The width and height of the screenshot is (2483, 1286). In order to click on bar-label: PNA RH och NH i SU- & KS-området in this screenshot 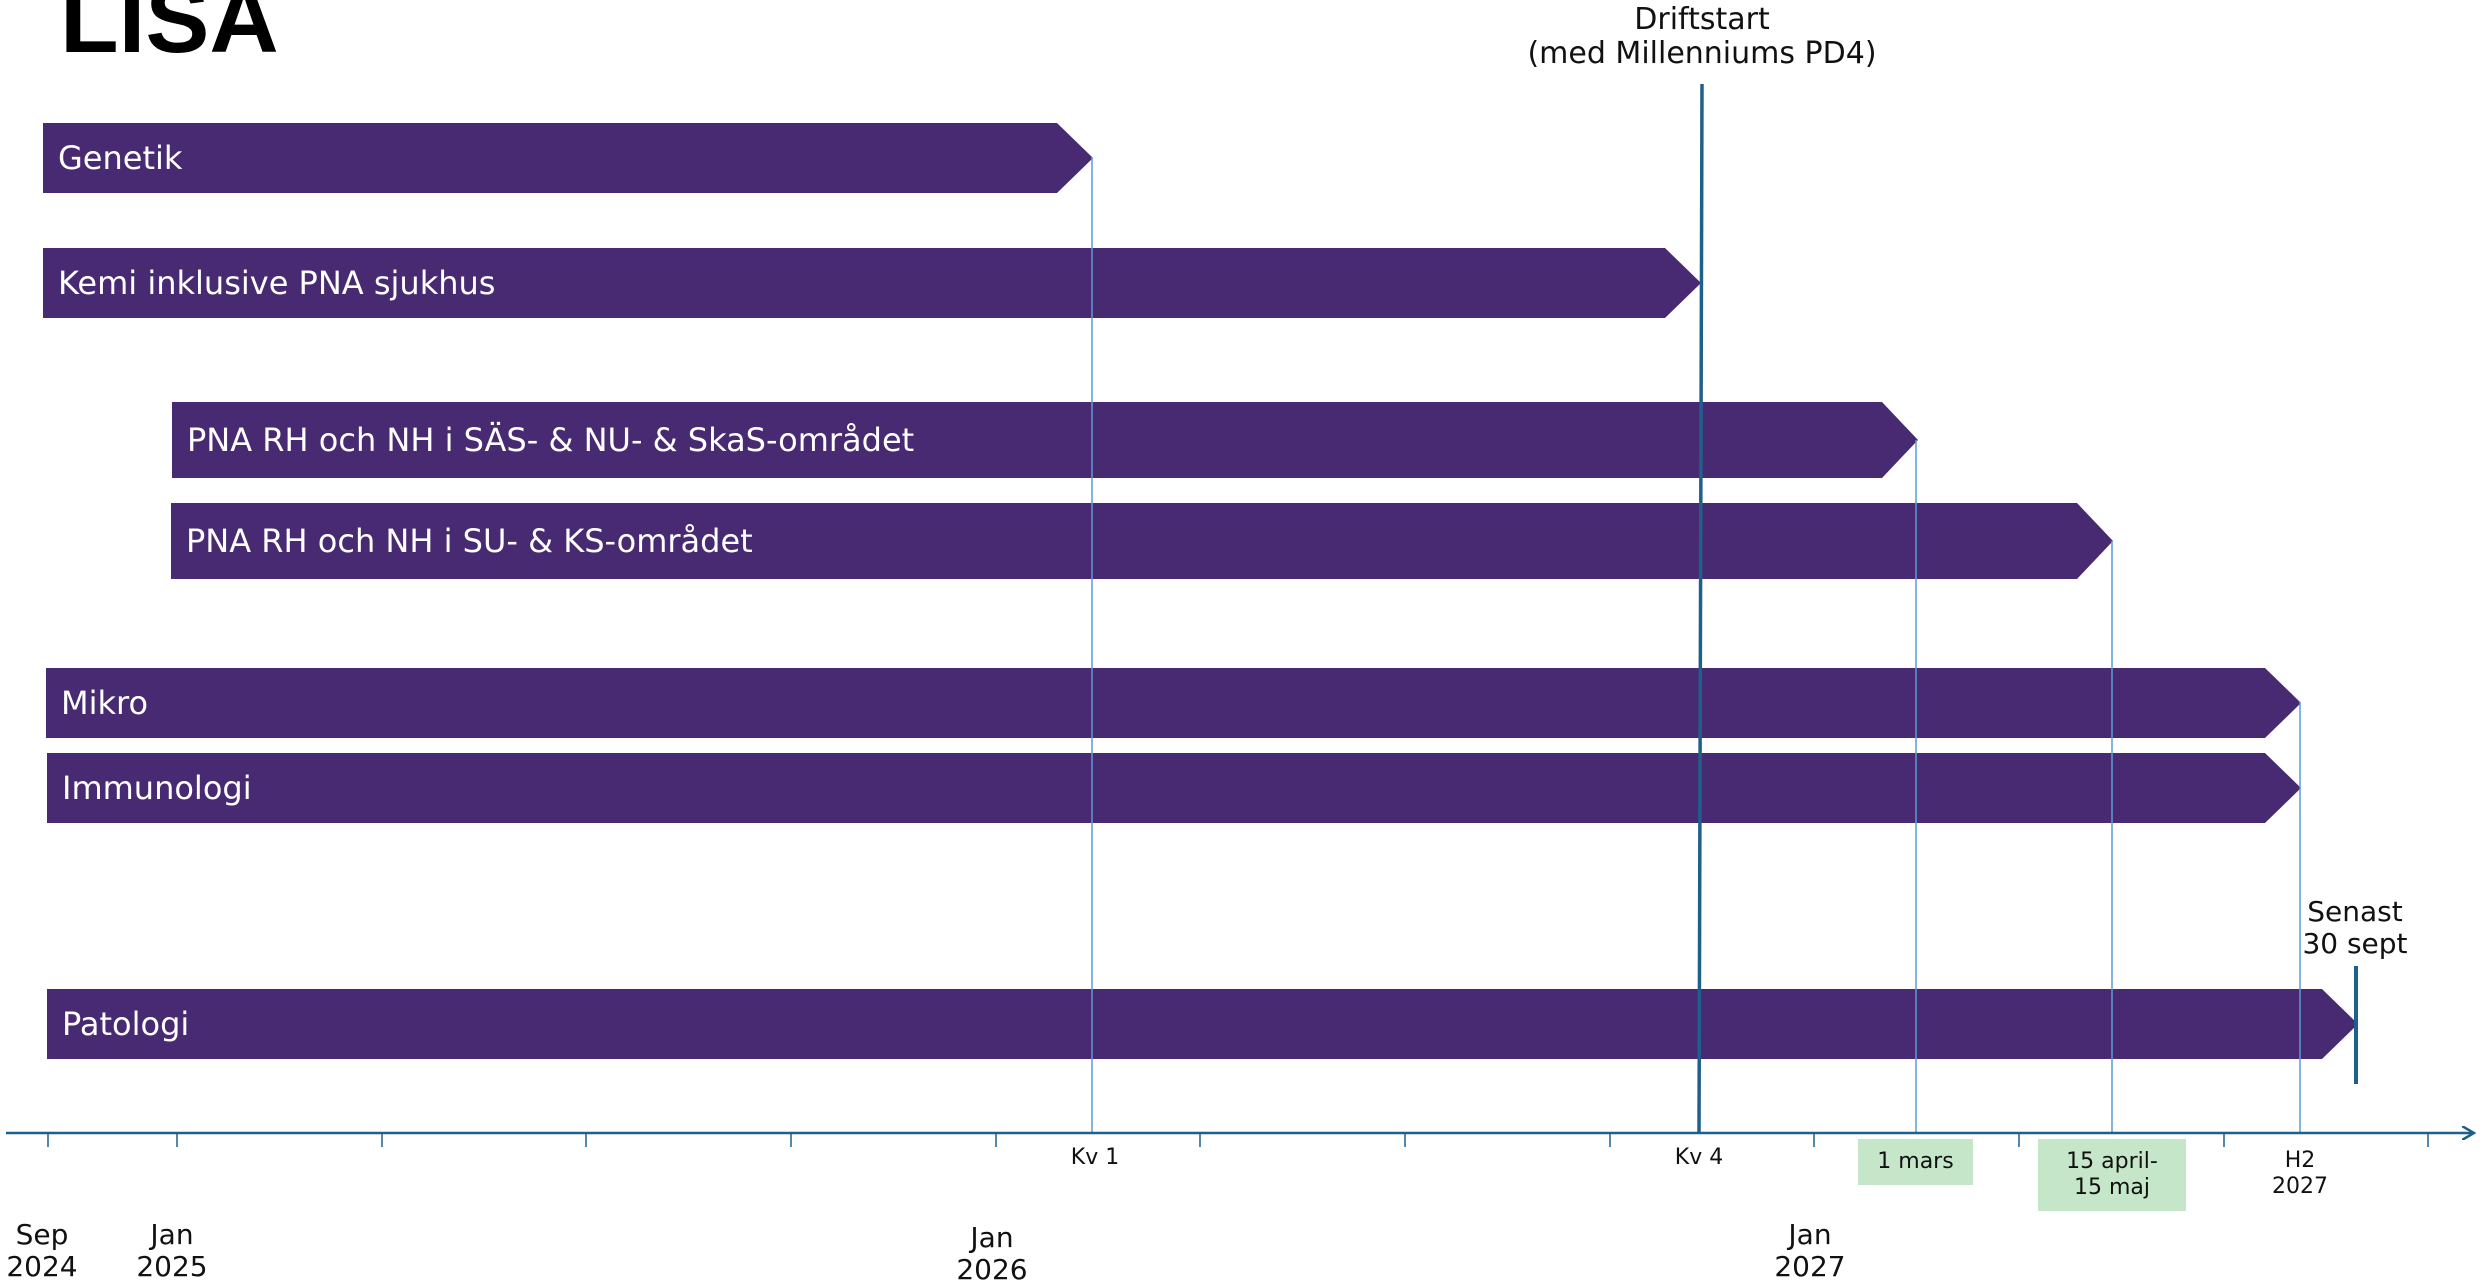, I will do `click(469, 541)`.